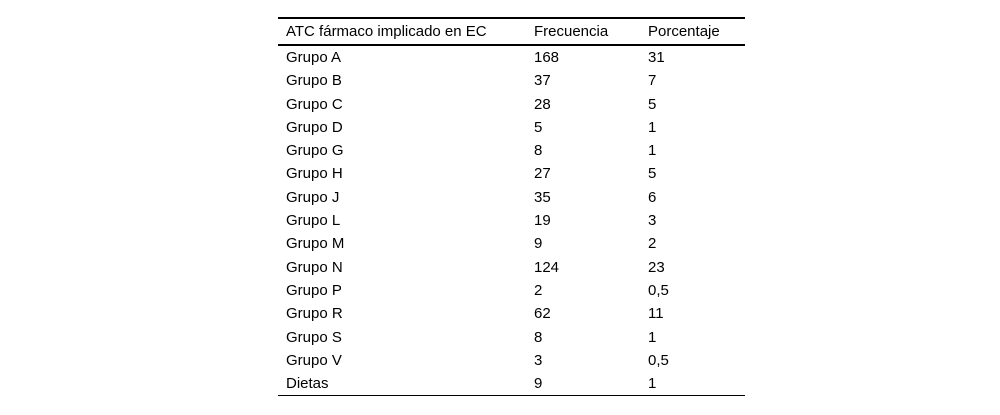  I want to click on frequency-cell: 35, so click(542, 197).